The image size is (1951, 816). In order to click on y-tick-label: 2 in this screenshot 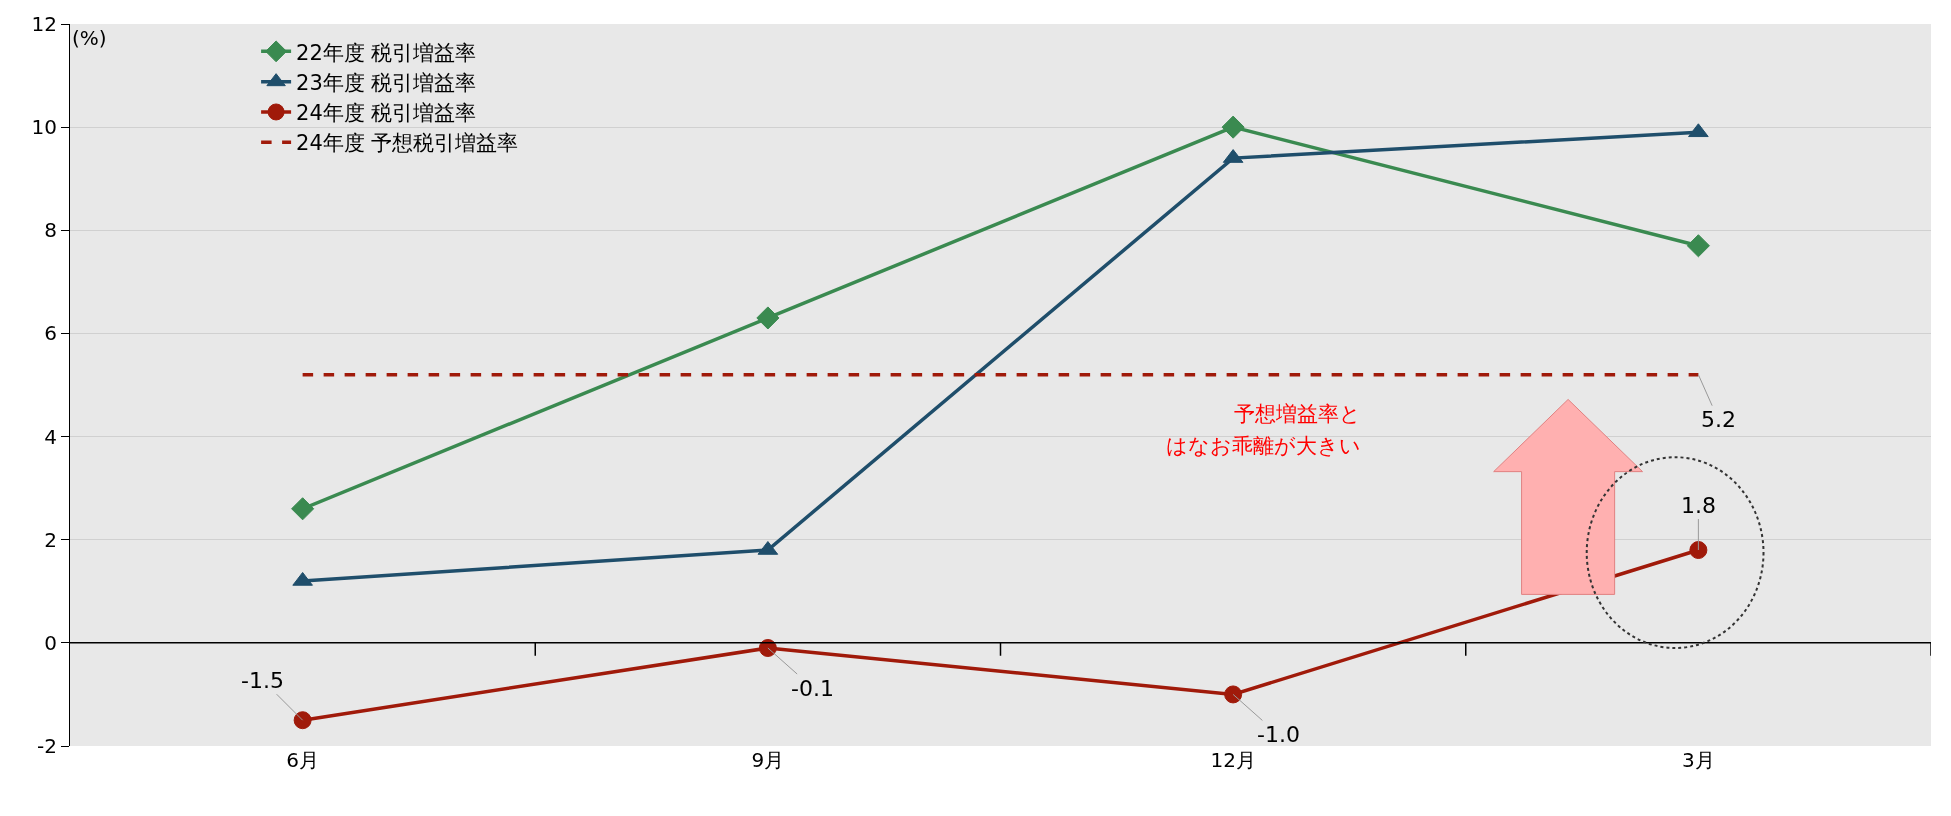, I will do `click(50, 539)`.